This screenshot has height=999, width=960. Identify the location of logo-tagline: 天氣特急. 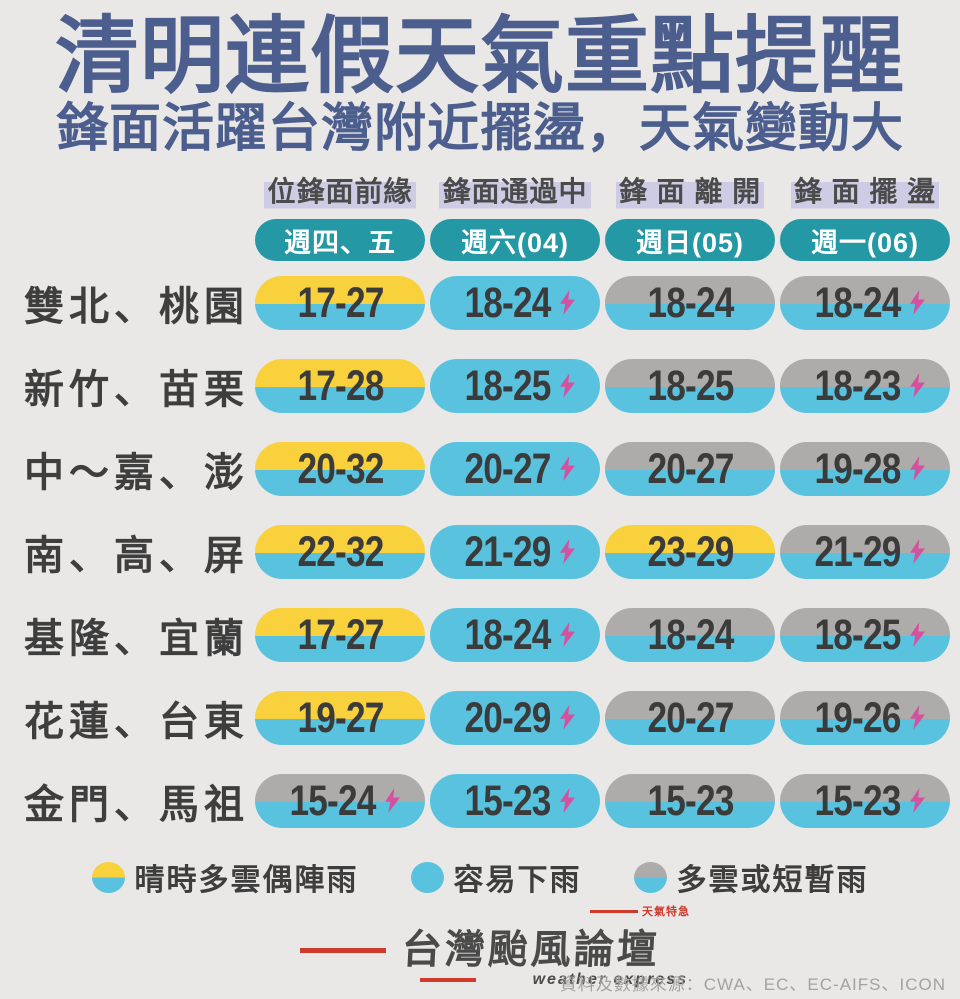
(666, 912).